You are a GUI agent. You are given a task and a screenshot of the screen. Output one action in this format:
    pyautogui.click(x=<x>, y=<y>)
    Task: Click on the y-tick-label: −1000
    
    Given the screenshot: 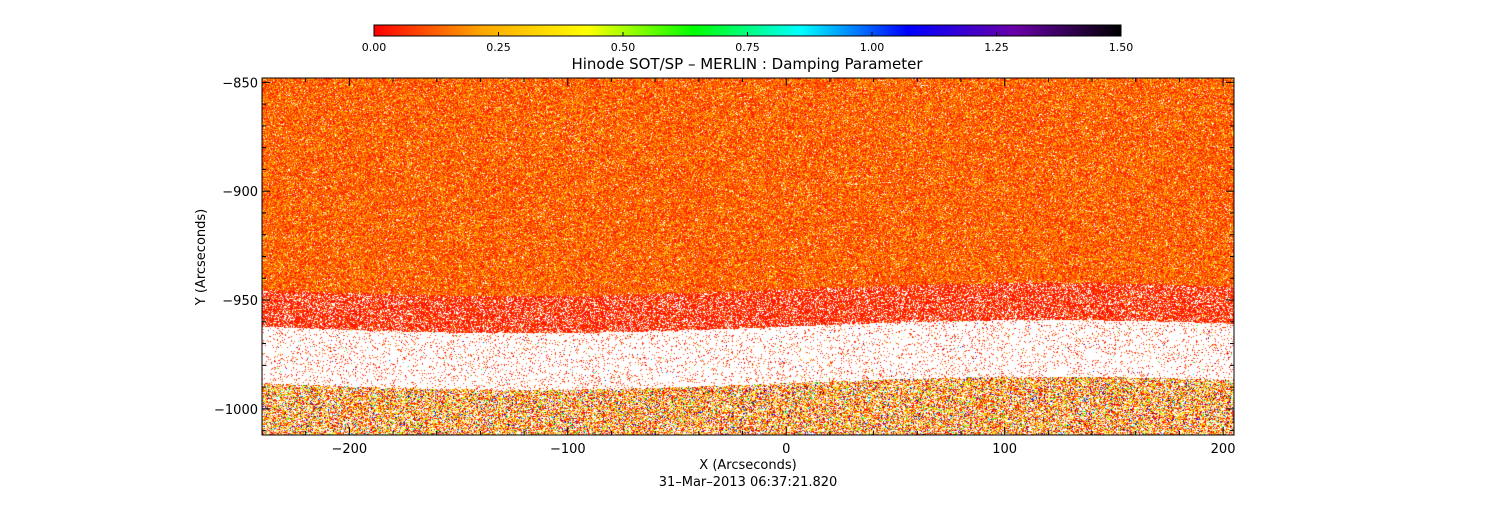 What is the action you would take?
    pyautogui.click(x=236, y=410)
    